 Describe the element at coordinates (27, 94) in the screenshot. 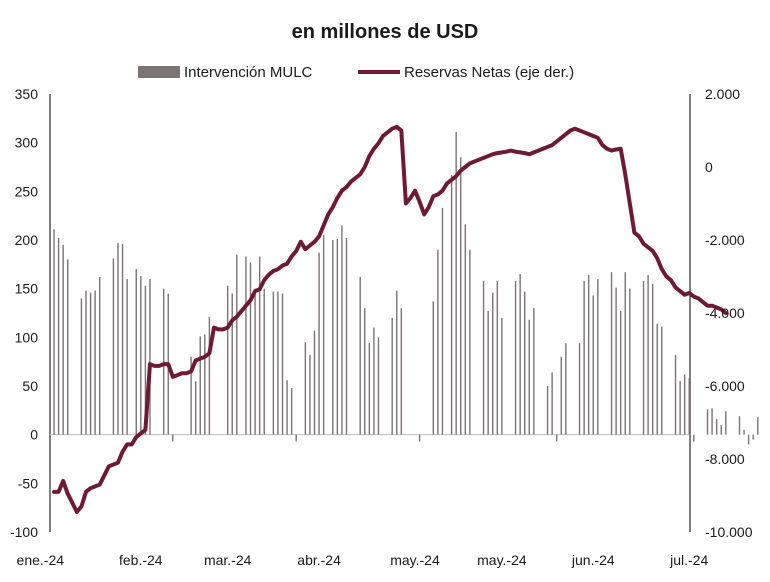

I see `left-tick-label: 350` at that location.